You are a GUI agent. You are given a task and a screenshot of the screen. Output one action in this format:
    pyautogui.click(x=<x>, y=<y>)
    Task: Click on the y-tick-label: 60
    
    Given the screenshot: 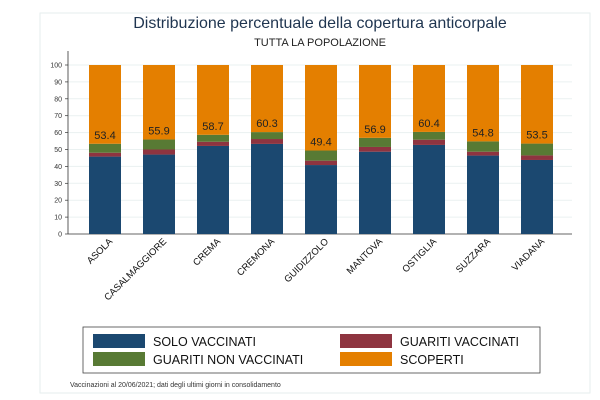 What is the action you would take?
    pyautogui.click(x=58, y=133)
    